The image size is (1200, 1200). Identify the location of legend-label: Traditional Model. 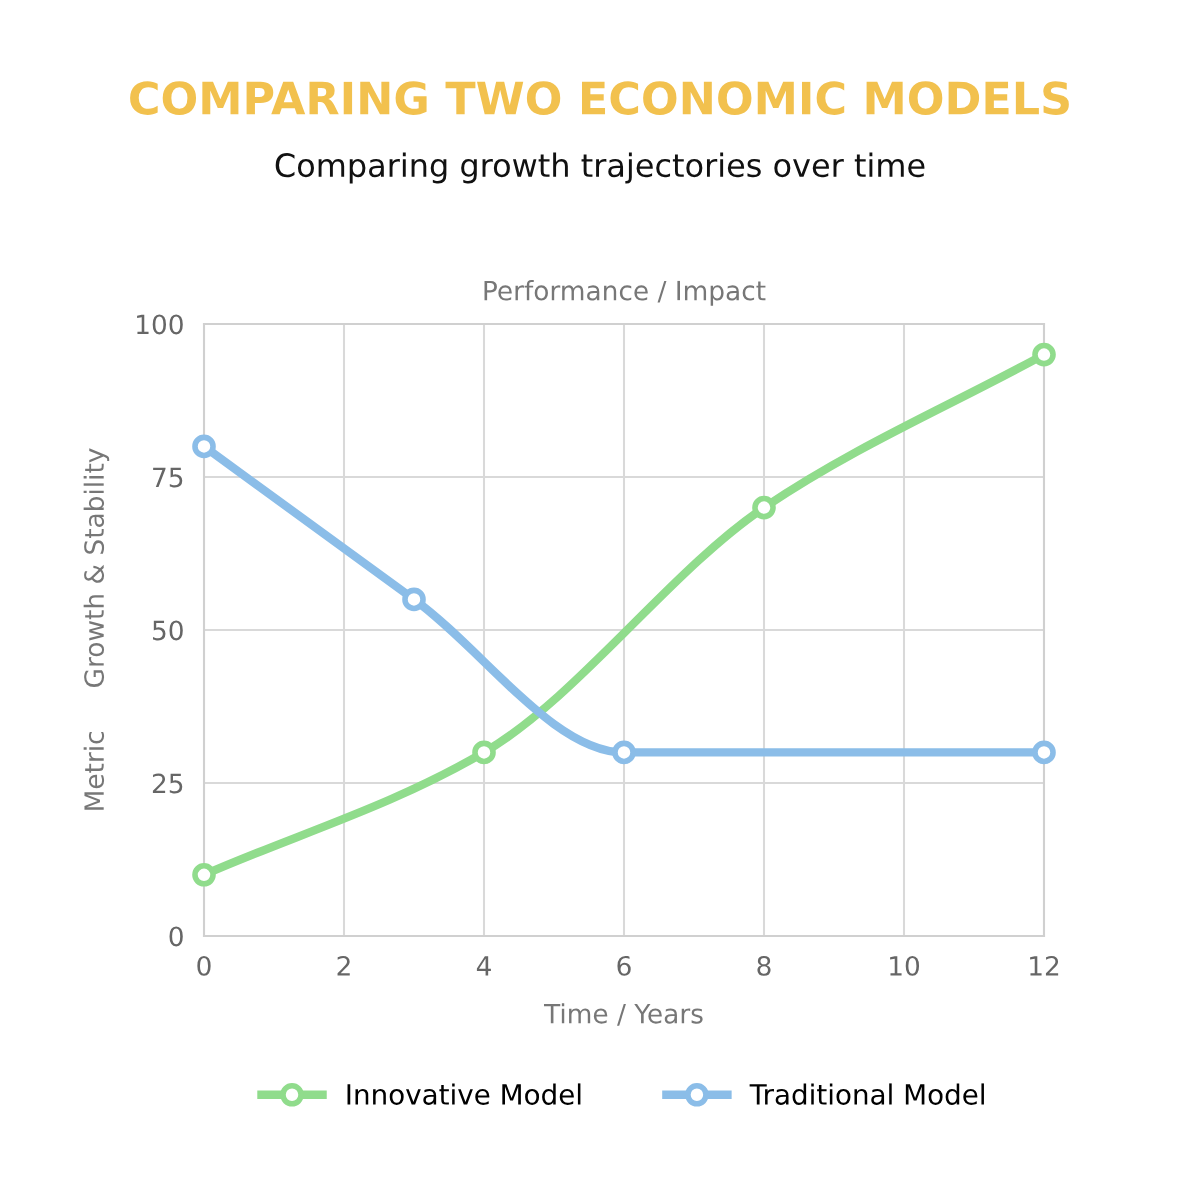
(866, 1094).